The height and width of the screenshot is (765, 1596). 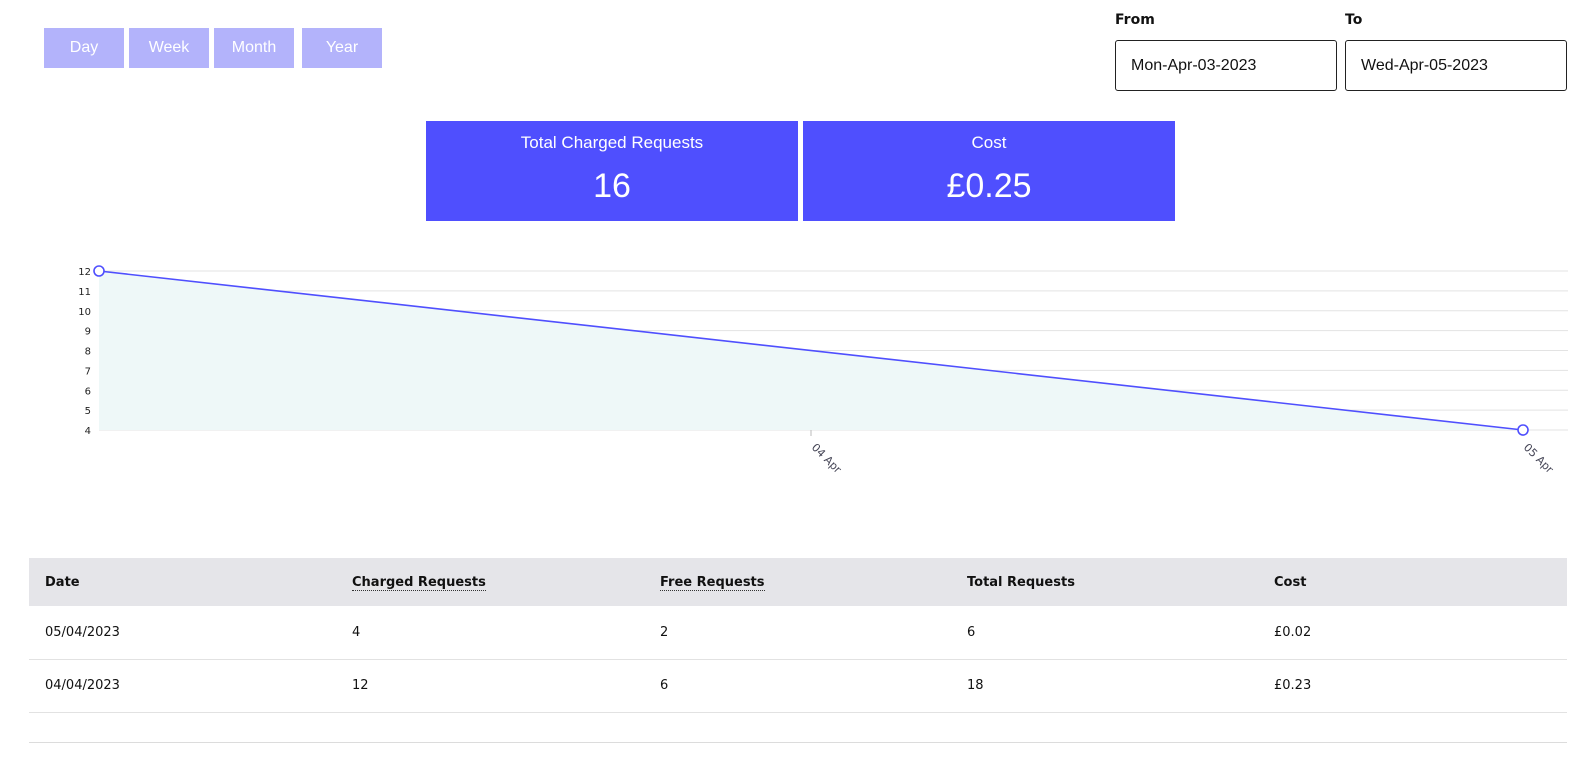 I want to click on charged-requests-card: Total Charged Requests 16, so click(x=612, y=171).